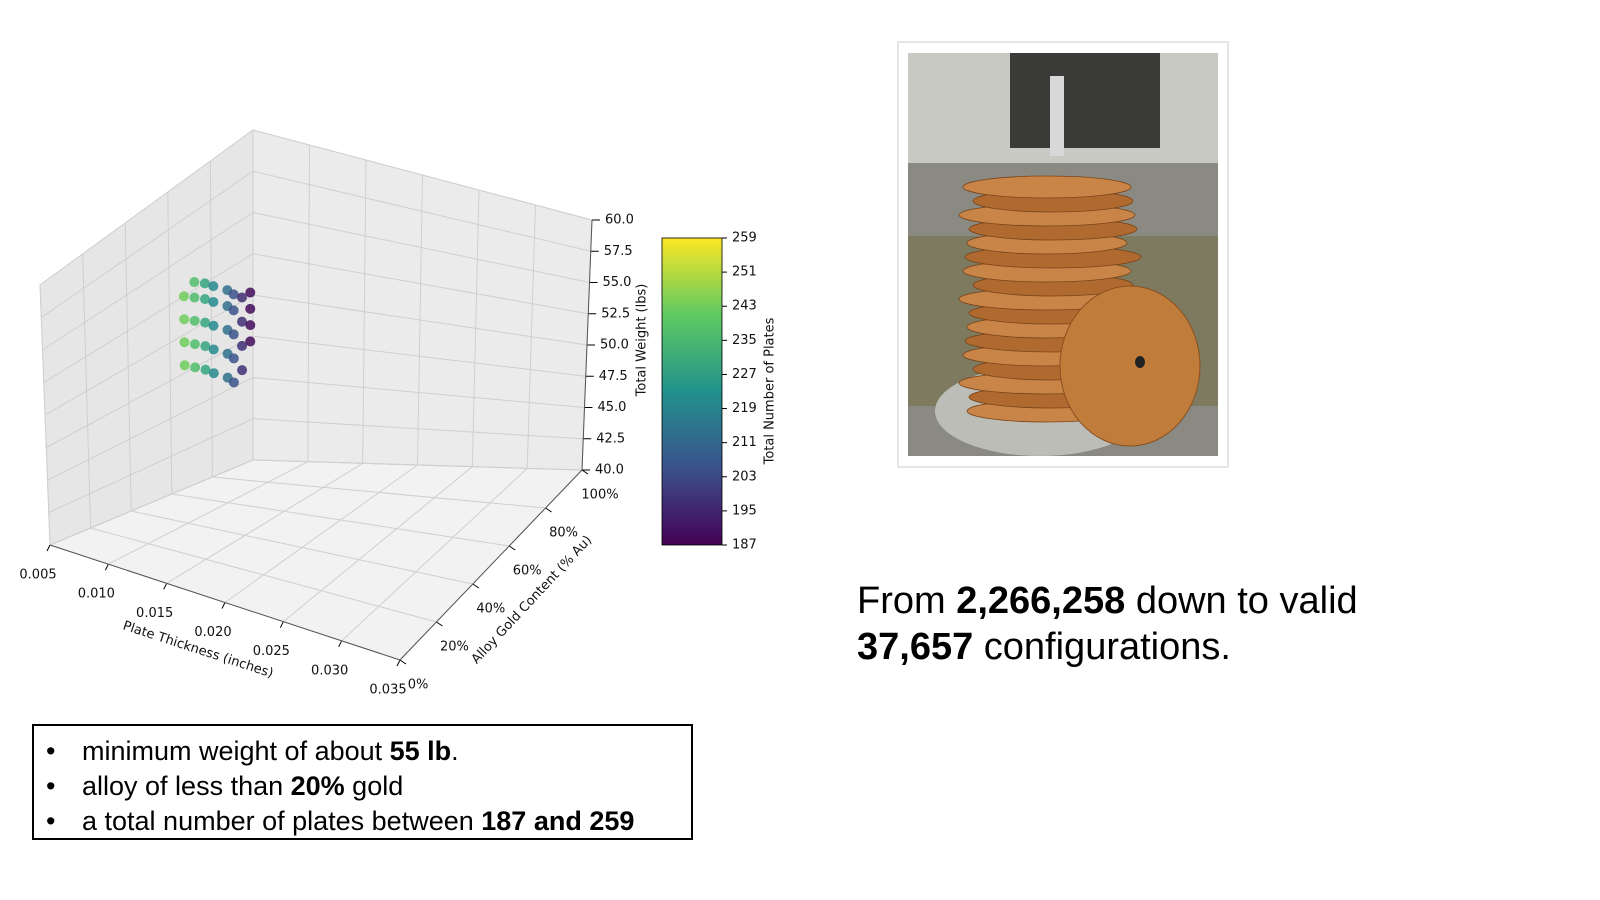 Image resolution: width=1600 pixels, height=900 pixels. What do you see at coordinates (491, 565) in the screenshot?
I see `y-axis-line` at bounding box center [491, 565].